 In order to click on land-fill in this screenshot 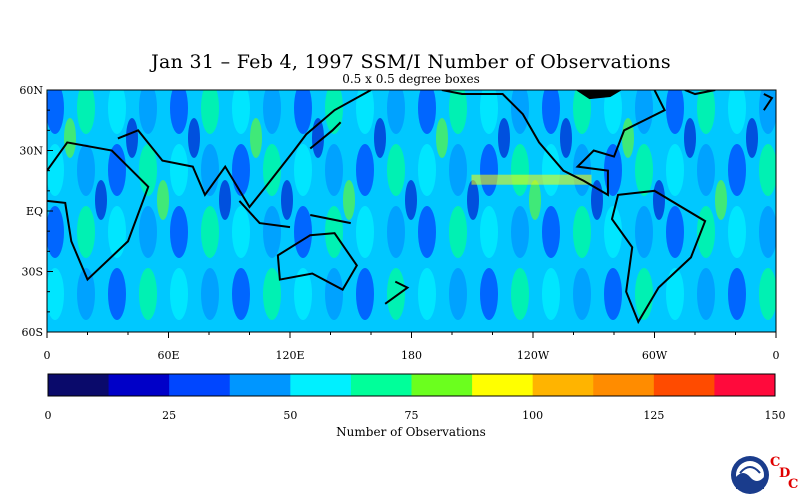, I will do `click(599, 95)`.